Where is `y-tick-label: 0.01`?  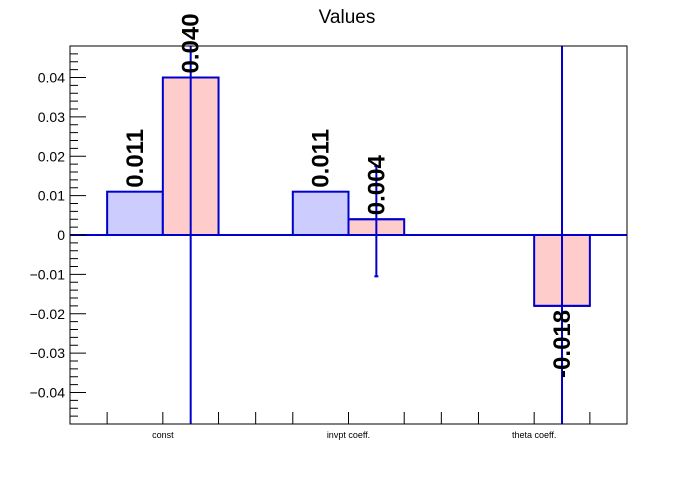
y-tick-label: 0.01 is located at coordinates (51, 196).